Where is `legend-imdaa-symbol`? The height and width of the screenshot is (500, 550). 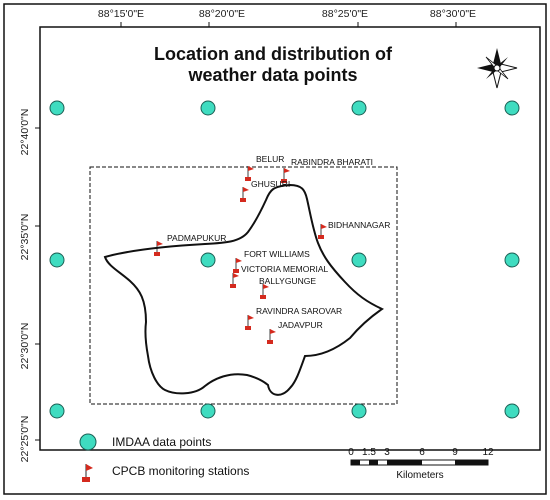
legend-imdaa-symbol is located at coordinates (88, 442).